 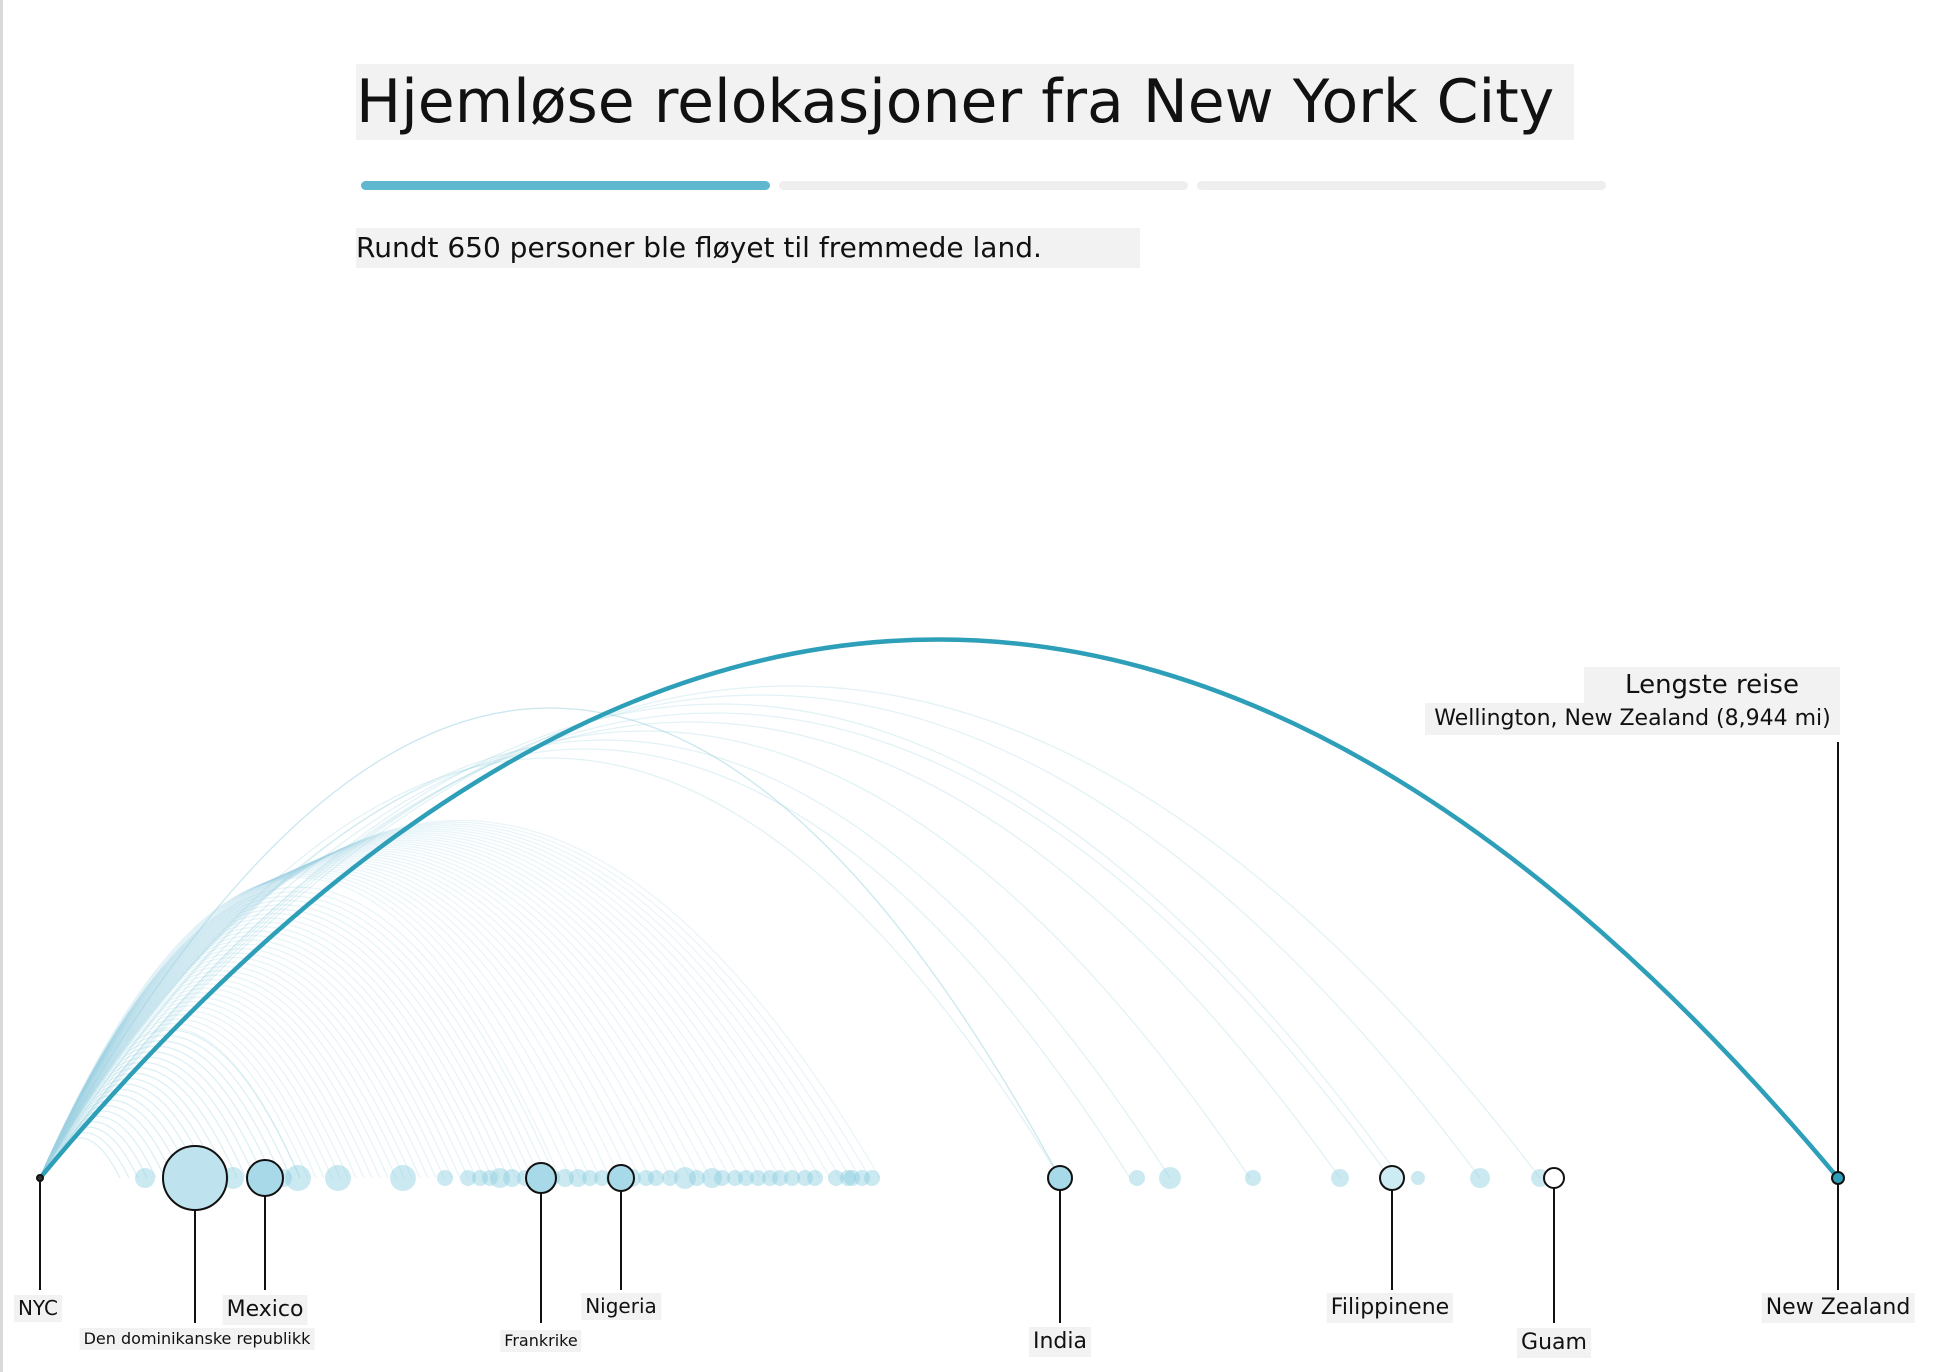 I want to click on longest-trip-detail: Wellington, New Zealand (8,944 mi), so click(x=1632, y=719).